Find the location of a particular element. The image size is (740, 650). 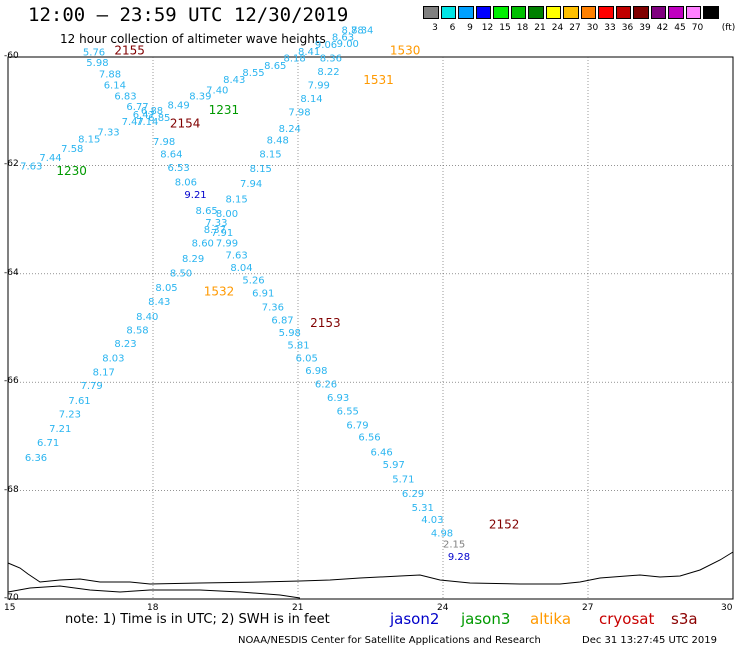

swh-value: 7.58 is located at coordinates (72, 149).